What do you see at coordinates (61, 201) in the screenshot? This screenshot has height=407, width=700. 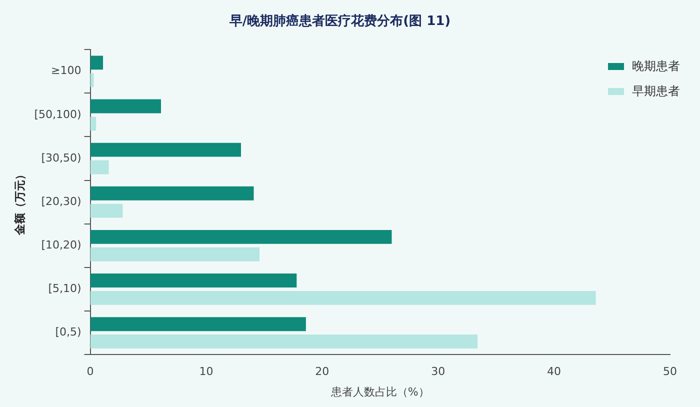 I see `y-tick-label: [20,30)` at bounding box center [61, 201].